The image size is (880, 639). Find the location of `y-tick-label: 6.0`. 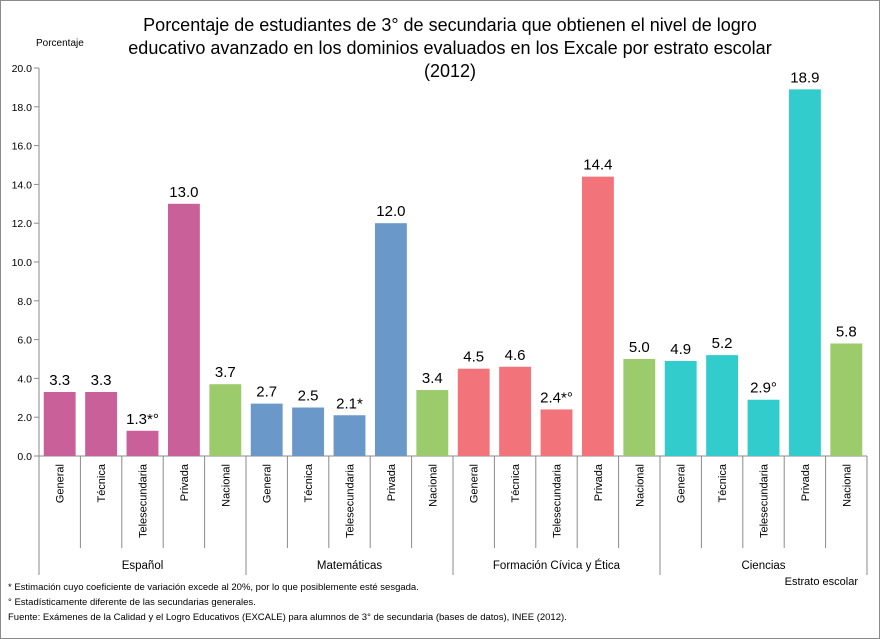

y-tick-label: 6.0 is located at coordinates (24, 341).